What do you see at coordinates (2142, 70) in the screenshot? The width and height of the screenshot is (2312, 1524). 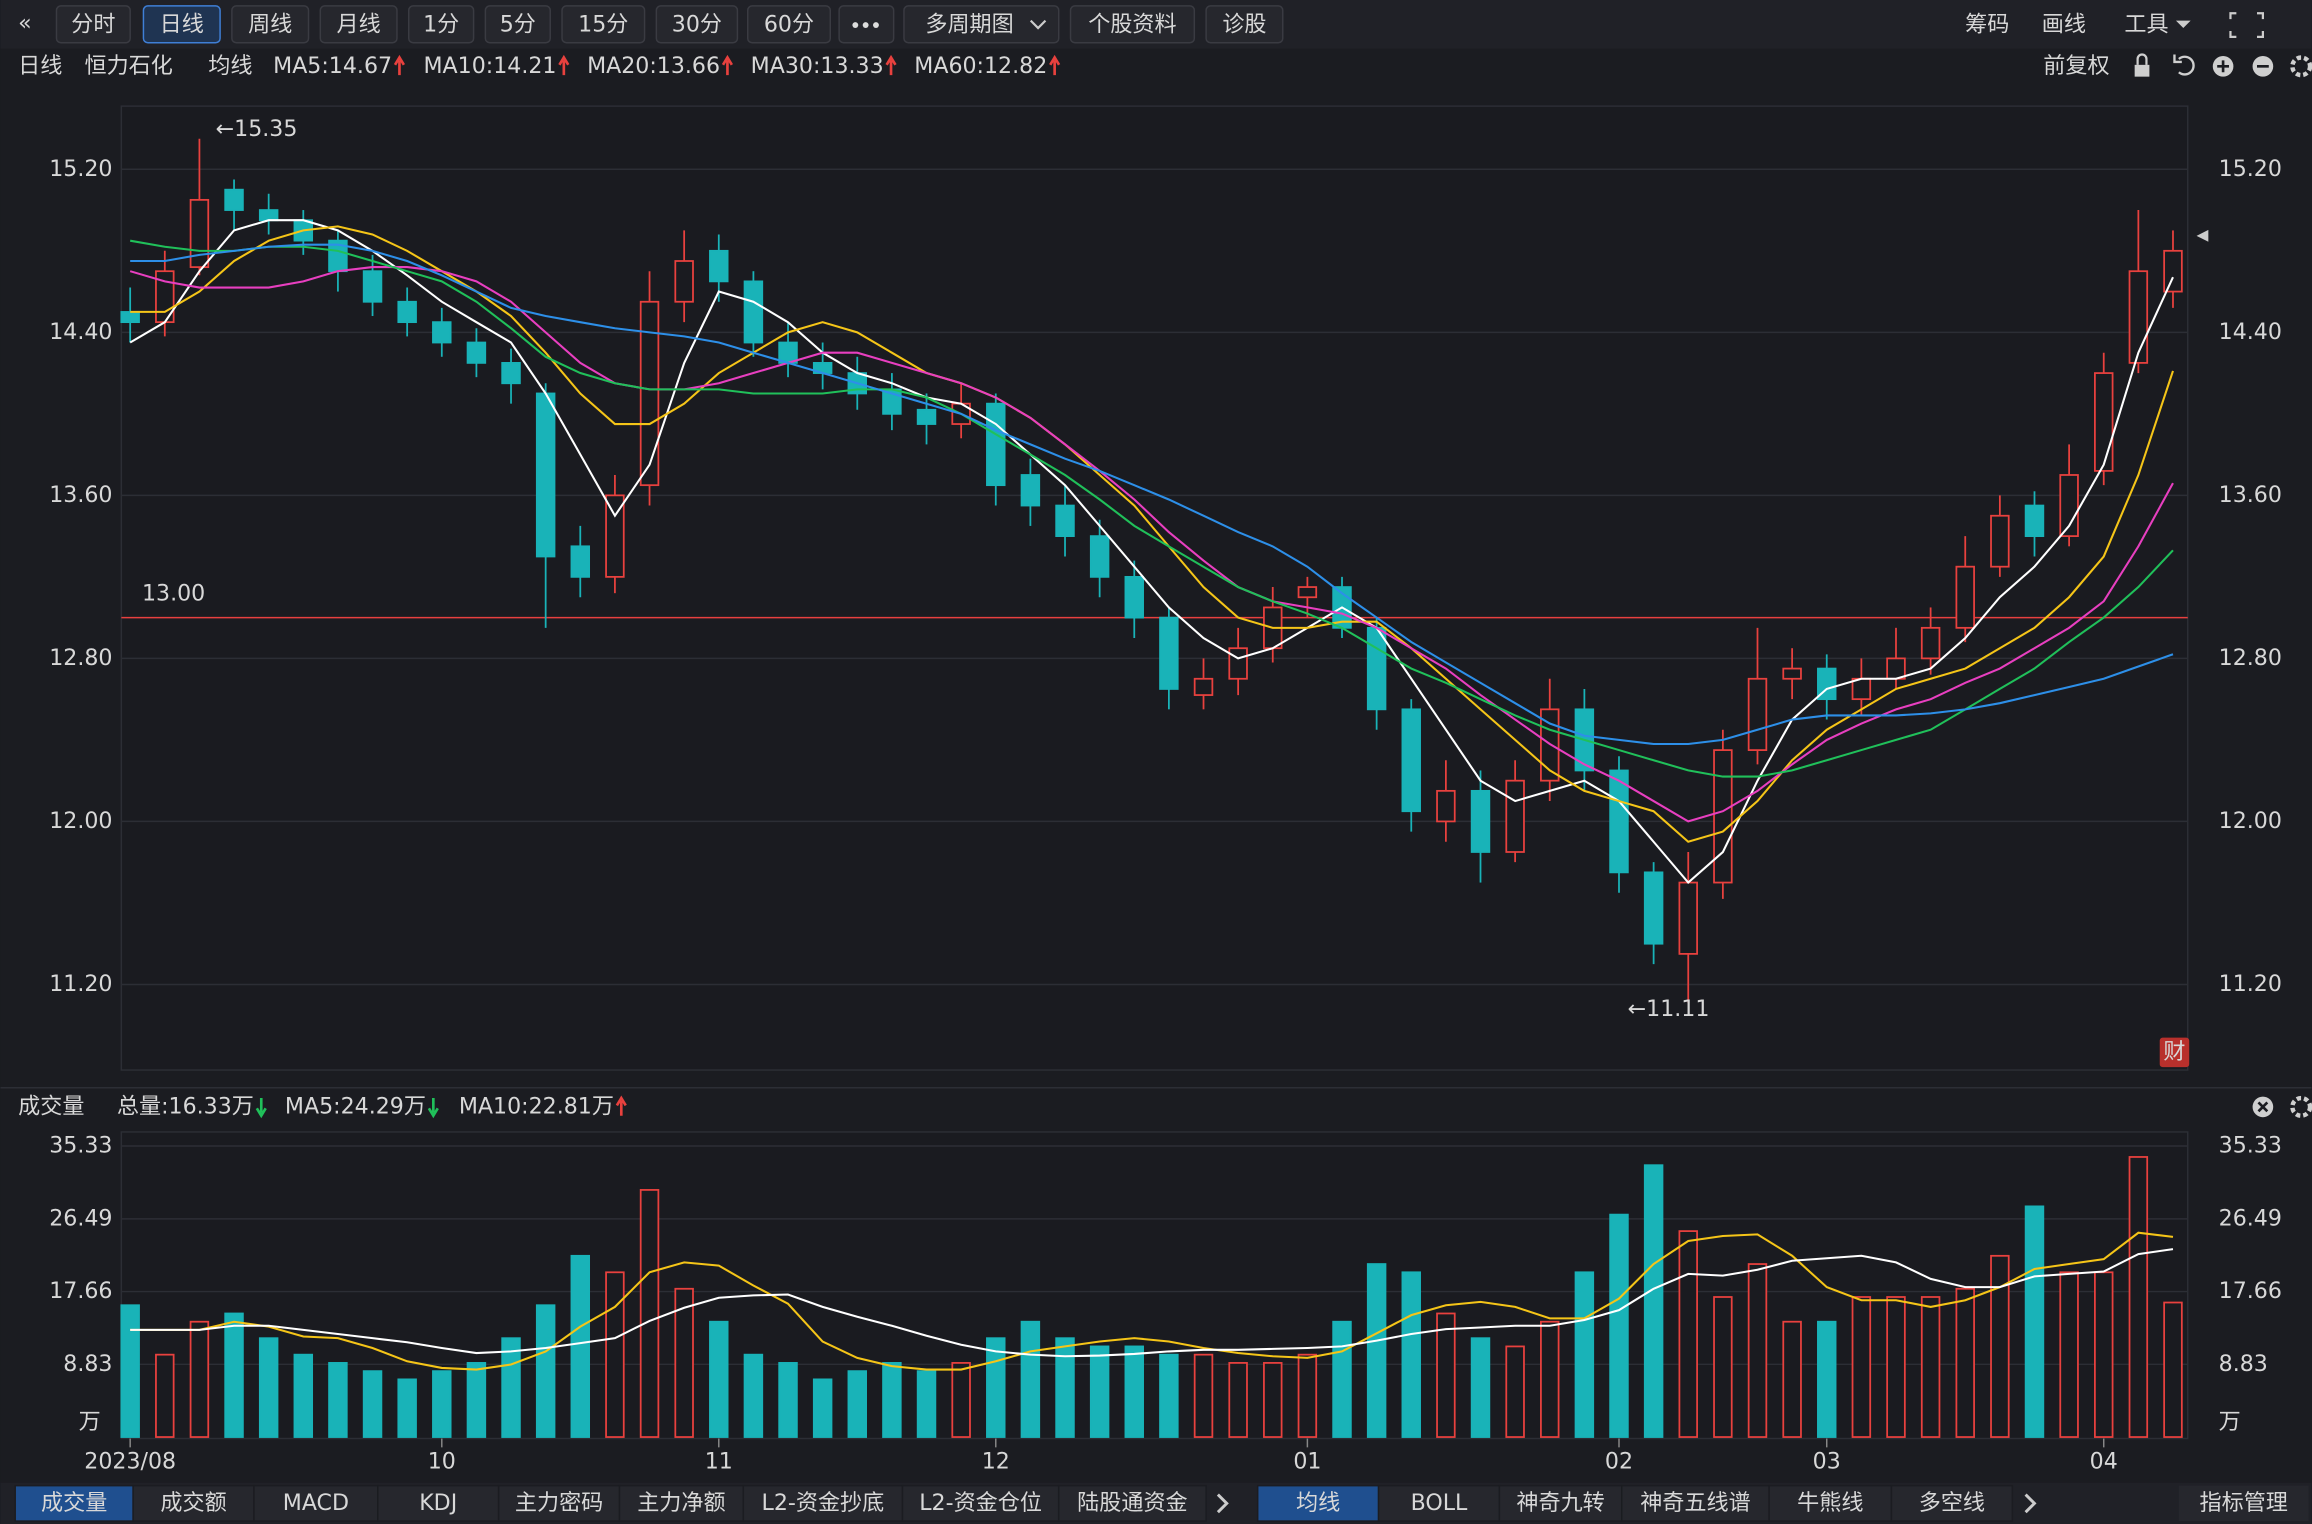 I see `lock-icon` at bounding box center [2142, 70].